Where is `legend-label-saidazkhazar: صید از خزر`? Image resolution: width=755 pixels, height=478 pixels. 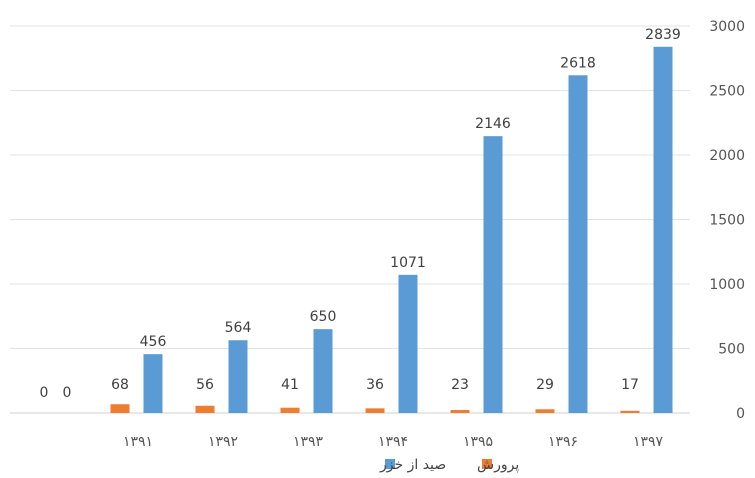 legend-label-saidazkhazar: صید از خزر is located at coordinates (412, 465).